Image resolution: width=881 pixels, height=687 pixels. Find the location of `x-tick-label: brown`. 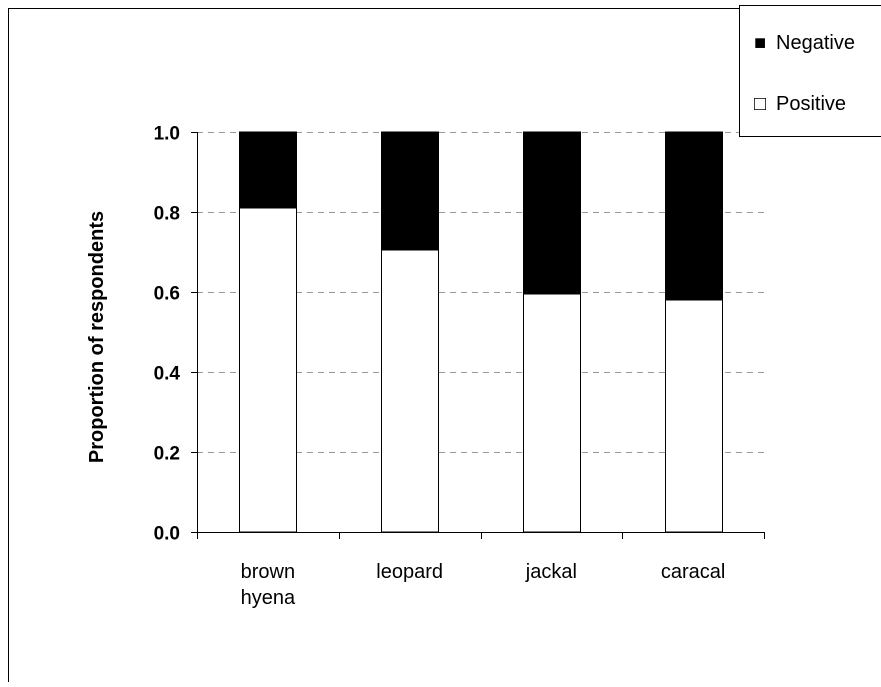

x-tick-label: brown is located at coordinates (268, 572).